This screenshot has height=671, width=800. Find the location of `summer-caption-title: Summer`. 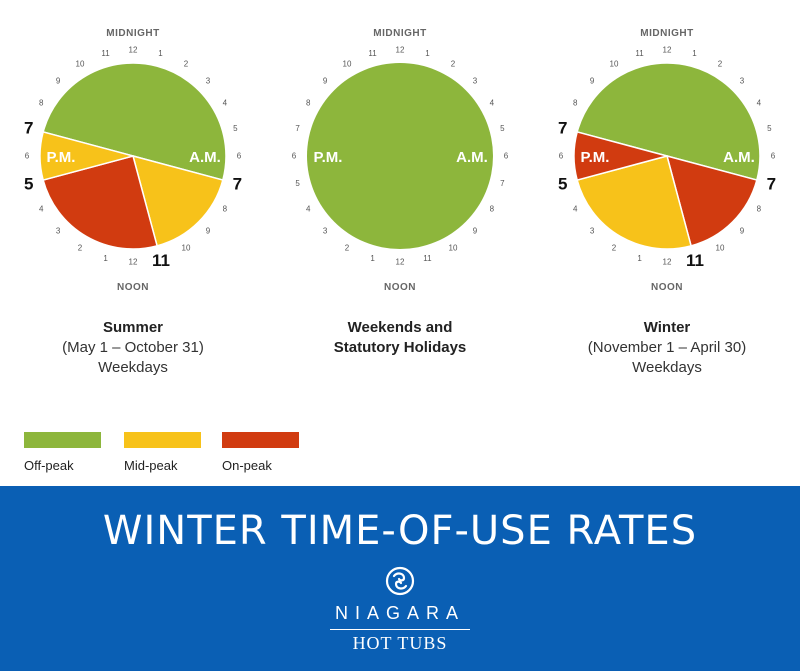

summer-caption-title: Summer is located at coordinates (133, 327).